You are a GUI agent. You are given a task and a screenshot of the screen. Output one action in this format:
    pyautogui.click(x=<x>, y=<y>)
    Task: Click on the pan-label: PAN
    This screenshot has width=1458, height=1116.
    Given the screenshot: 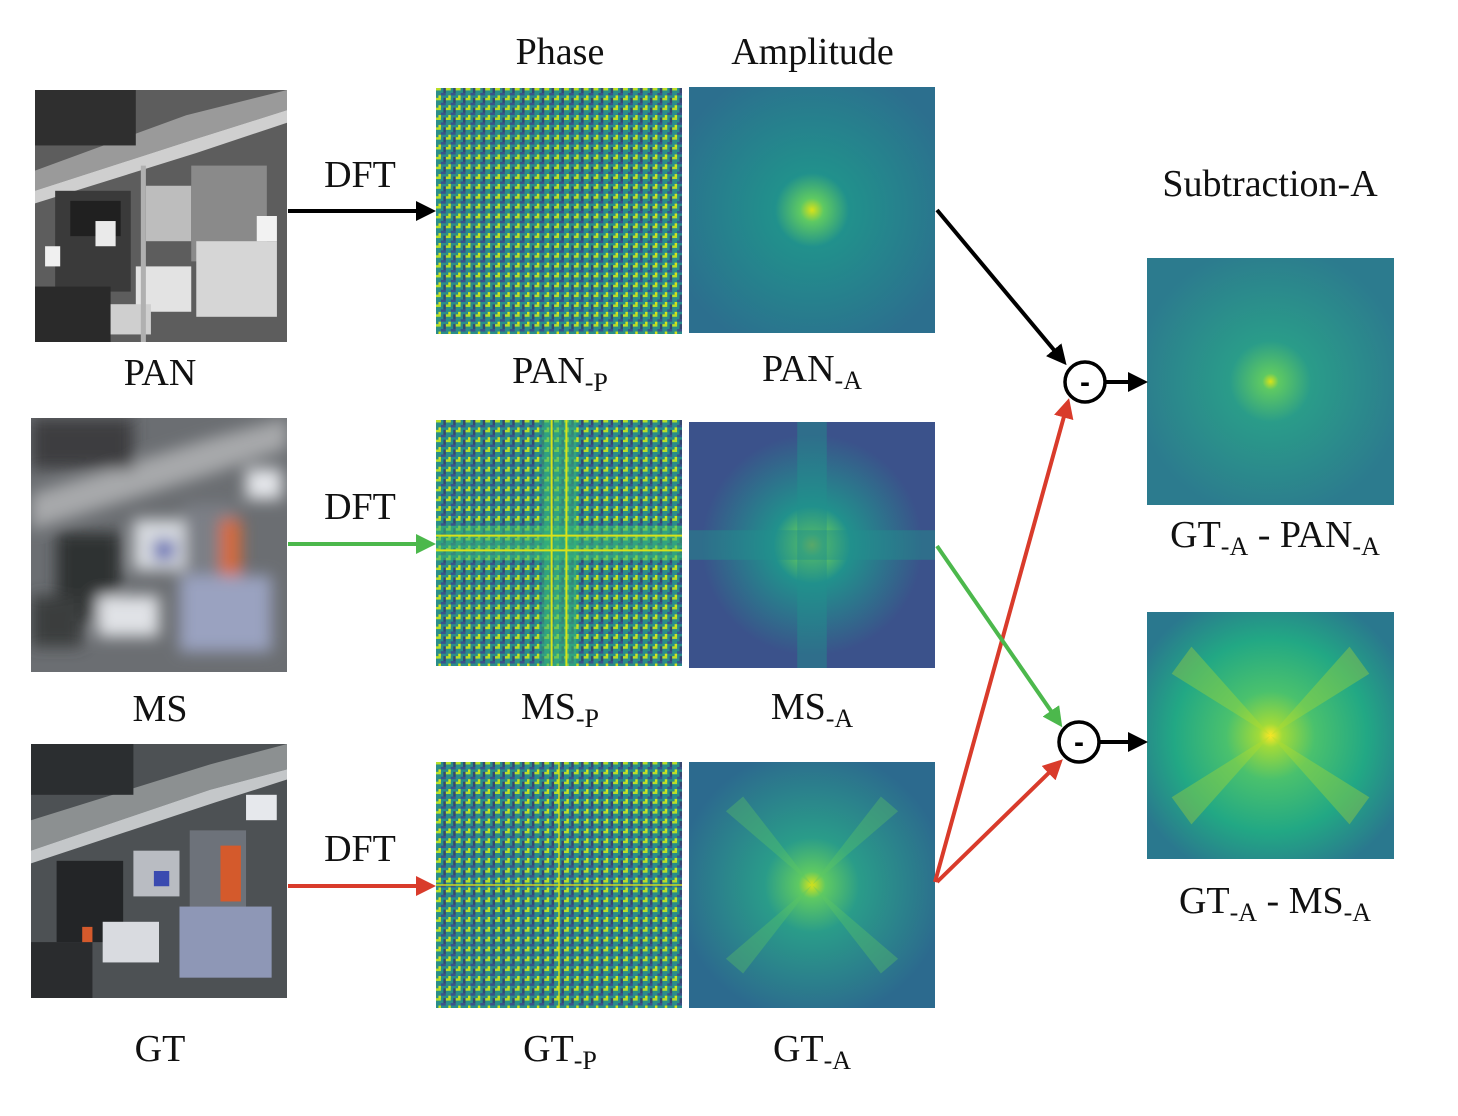 What is the action you would take?
    pyautogui.click(x=160, y=373)
    